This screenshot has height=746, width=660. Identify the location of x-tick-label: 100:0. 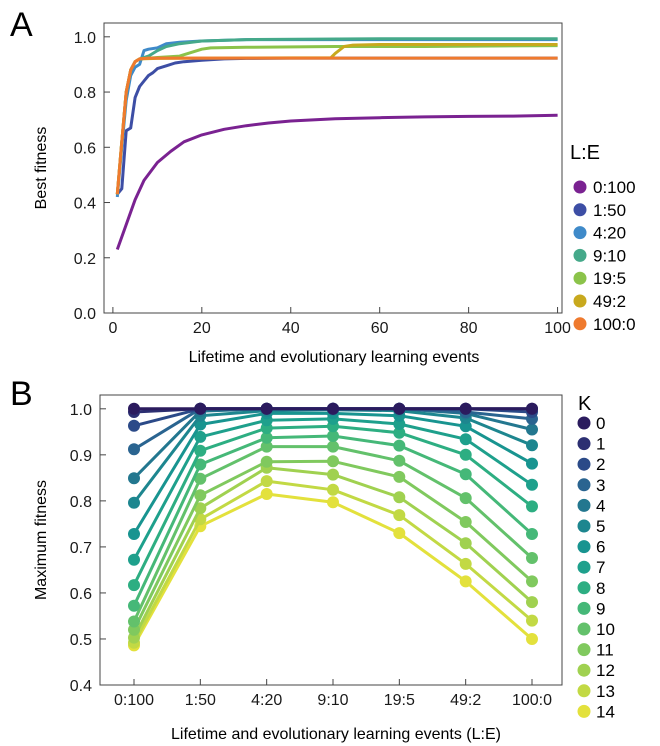
(532, 700).